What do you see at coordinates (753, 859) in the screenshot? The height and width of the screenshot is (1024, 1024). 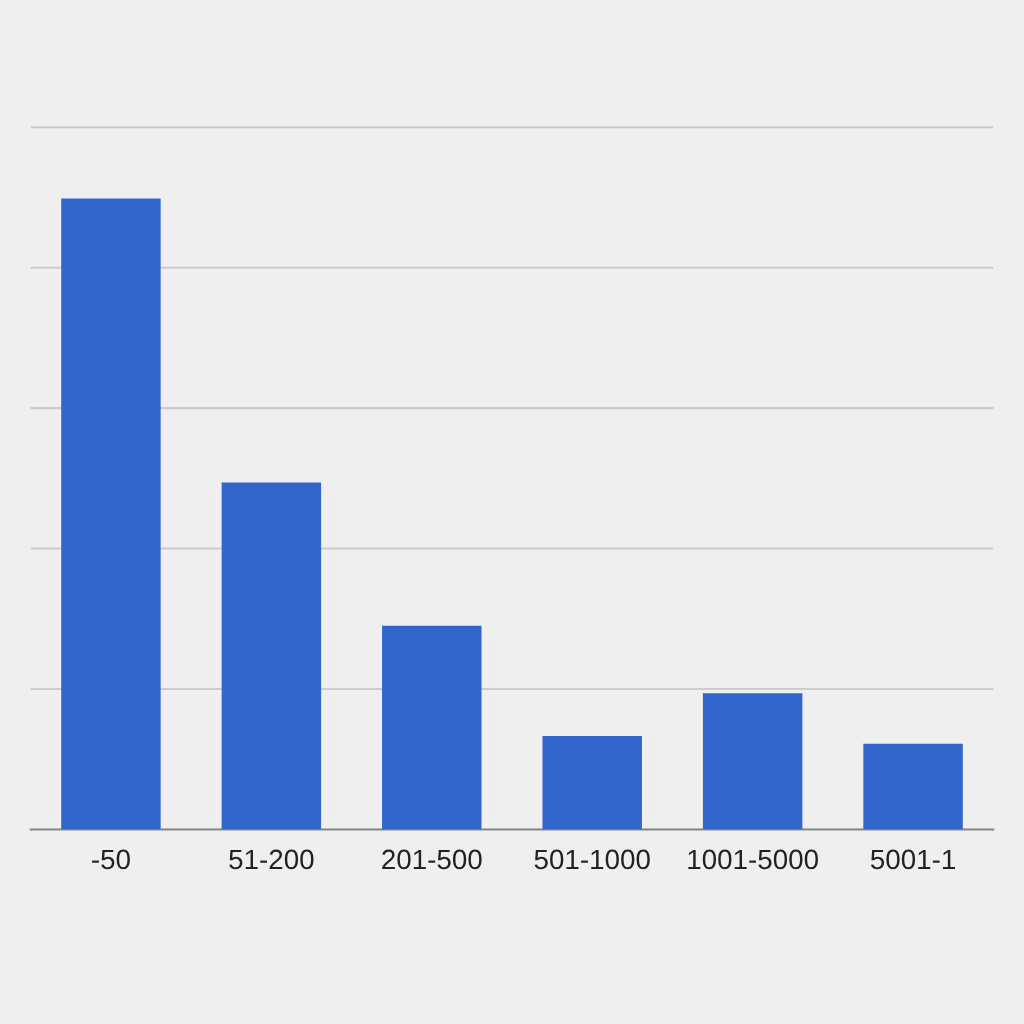 I see `x-tick-label: 1001-5000` at bounding box center [753, 859].